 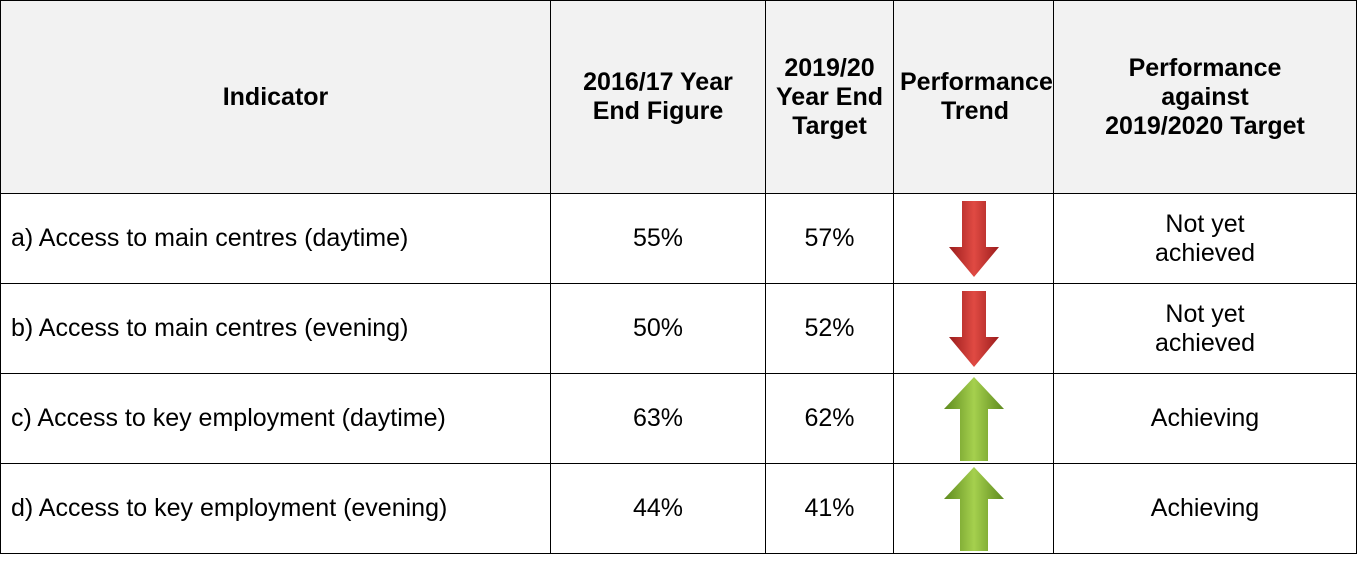 I want to click on header-cell: 2019/20 Year End Target, so click(x=829, y=97).